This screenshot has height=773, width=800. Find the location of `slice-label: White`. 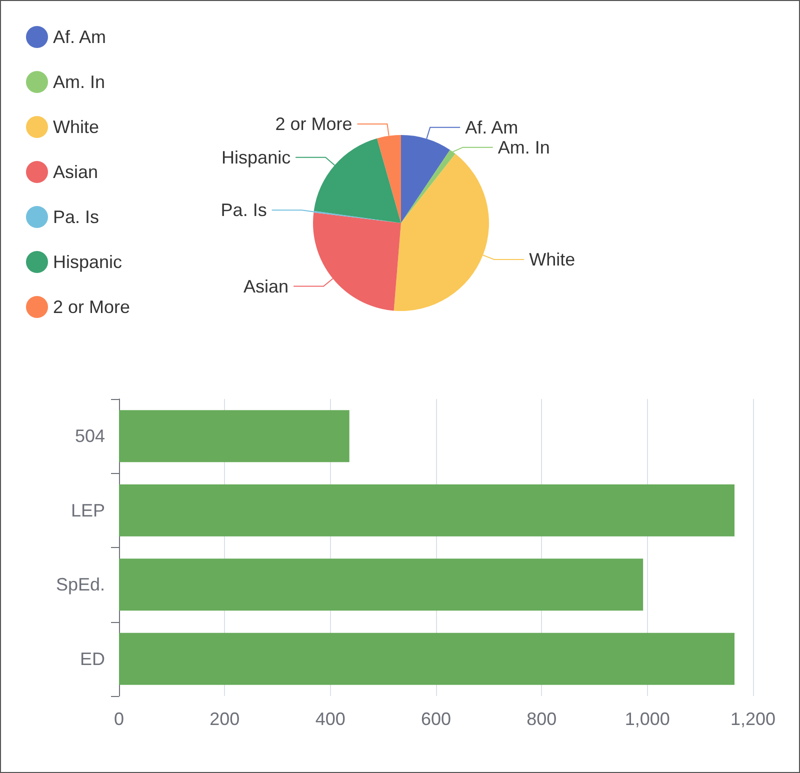

slice-label: White is located at coordinates (552, 260).